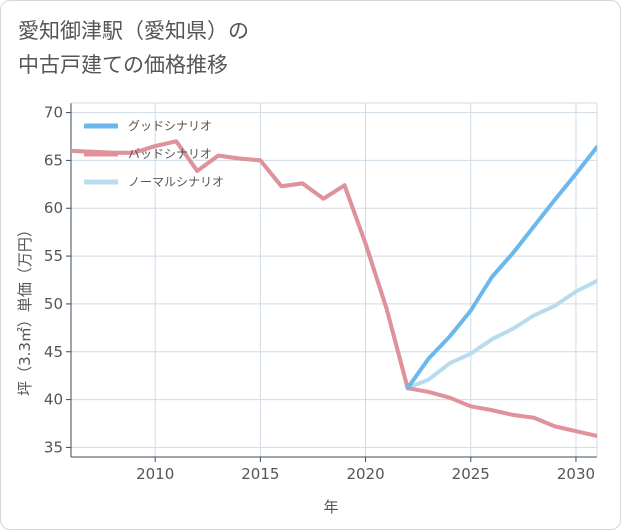 Image resolution: width=621 pixels, height=530 pixels. What do you see at coordinates (155, 474) in the screenshot?
I see `x-tick-label: 2010` at bounding box center [155, 474].